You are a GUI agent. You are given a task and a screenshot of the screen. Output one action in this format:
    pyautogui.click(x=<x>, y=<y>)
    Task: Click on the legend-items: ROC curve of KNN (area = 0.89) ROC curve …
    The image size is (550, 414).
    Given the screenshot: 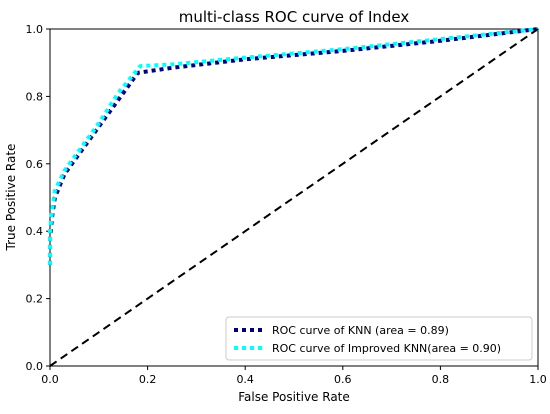 What is the action you would take?
    pyautogui.click(x=367, y=339)
    